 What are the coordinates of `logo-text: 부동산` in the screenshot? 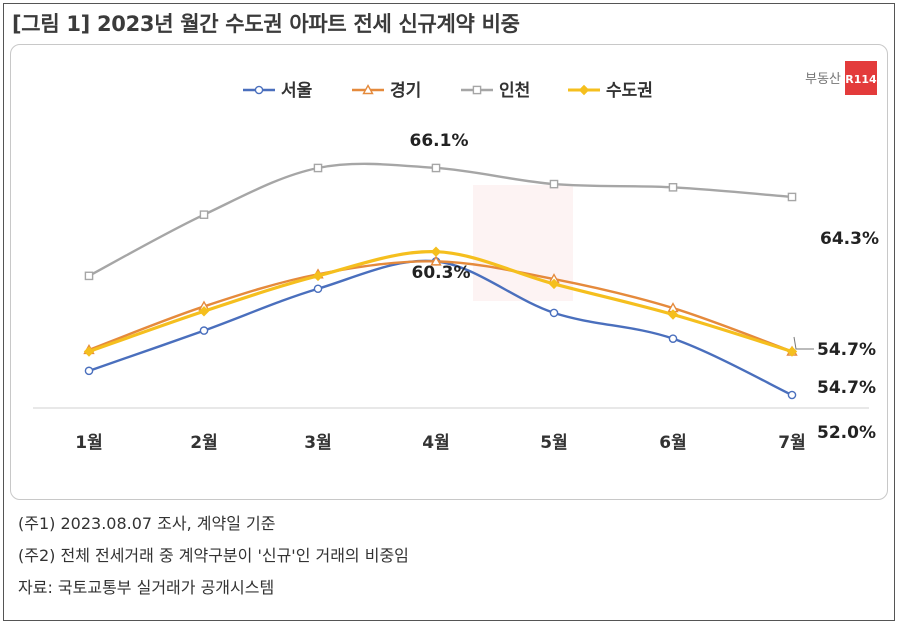 It's located at (823, 79).